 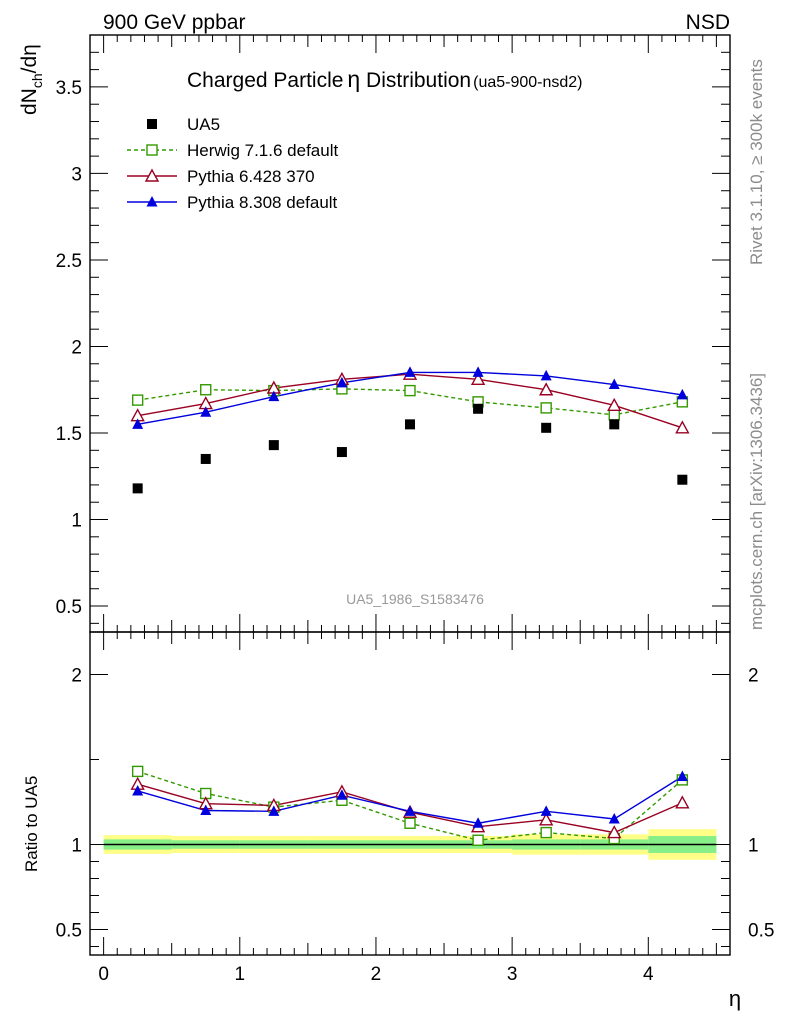 I want to click on x-tick-label: 4, so click(x=648, y=974).